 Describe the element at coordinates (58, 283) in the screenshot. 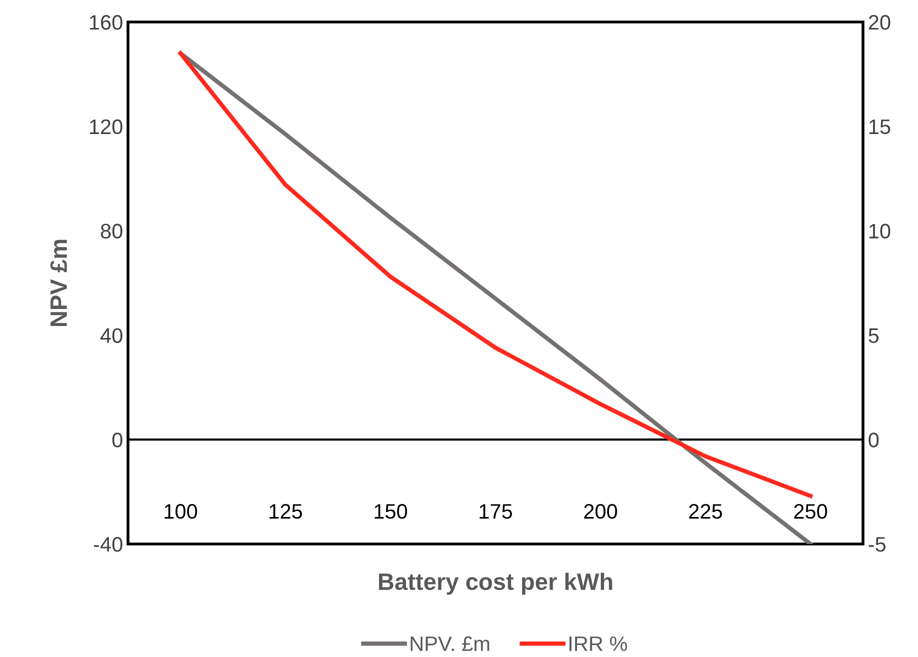

I see `y-axis-title: NPV £m` at that location.